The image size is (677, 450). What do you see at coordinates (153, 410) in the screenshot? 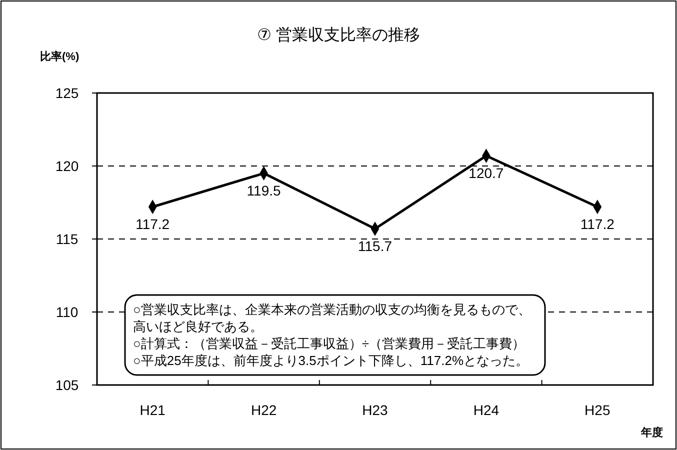
I see `x-tick-label: H21` at bounding box center [153, 410].